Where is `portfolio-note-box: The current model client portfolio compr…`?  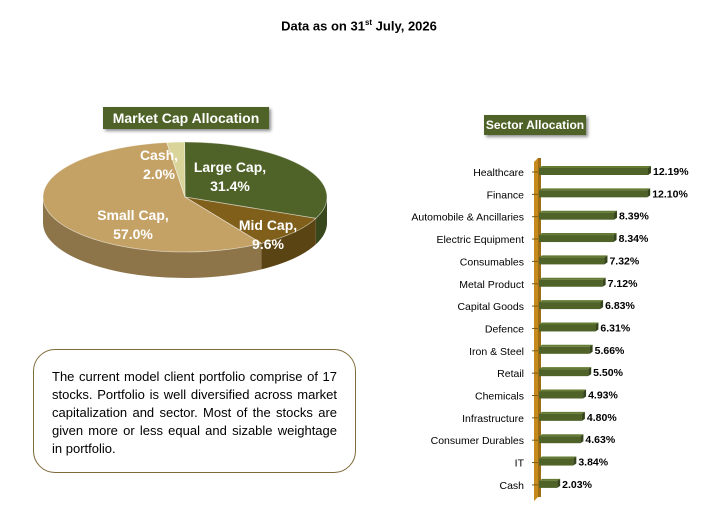 portfolio-note-box: The current model client portfolio compr… is located at coordinates (194, 411).